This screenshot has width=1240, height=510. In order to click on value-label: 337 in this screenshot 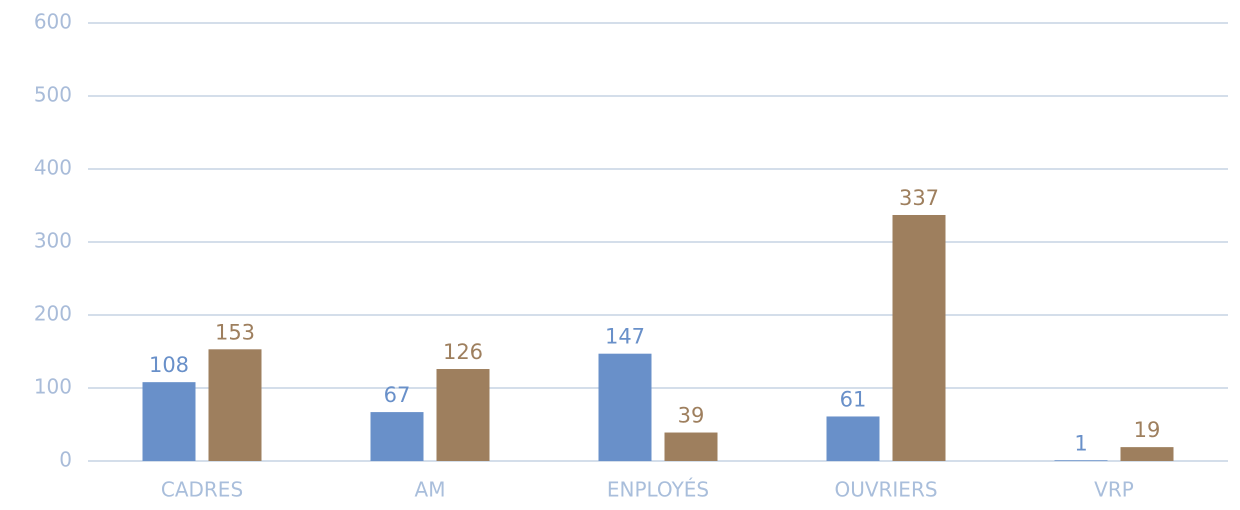, I will do `click(919, 198)`.